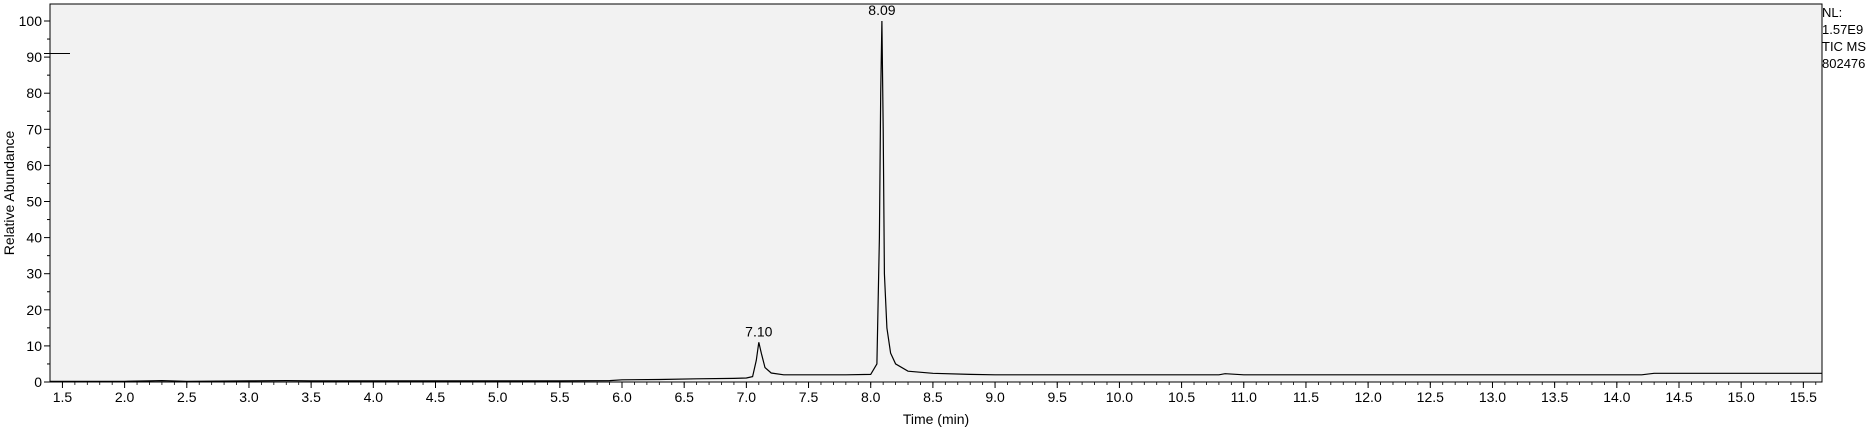 The width and height of the screenshot is (1868, 436). What do you see at coordinates (38, 382) in the screenshot?
I see `y-tick-label: 0` at bounding box center [38, 382].